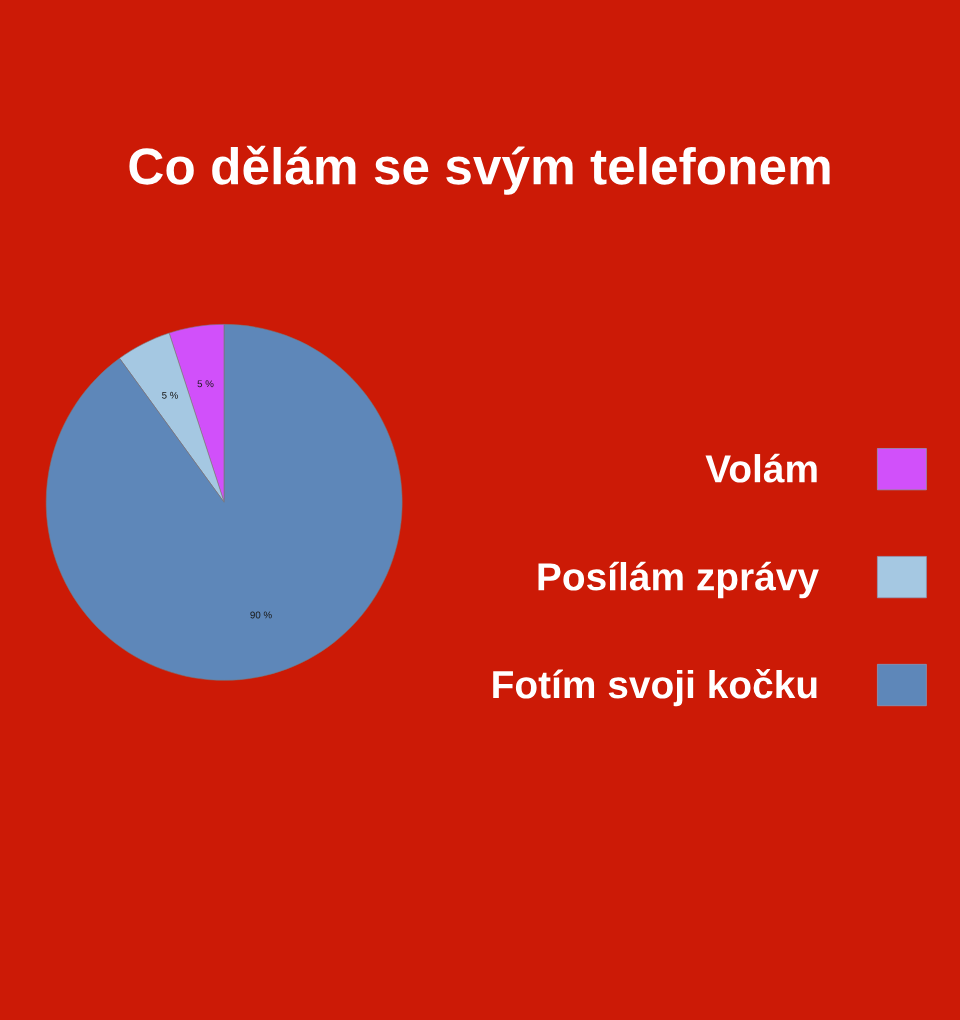  Describe the element at coordinates (261, 615) in the screenshot. I see `data-label: 90 %` at that location.